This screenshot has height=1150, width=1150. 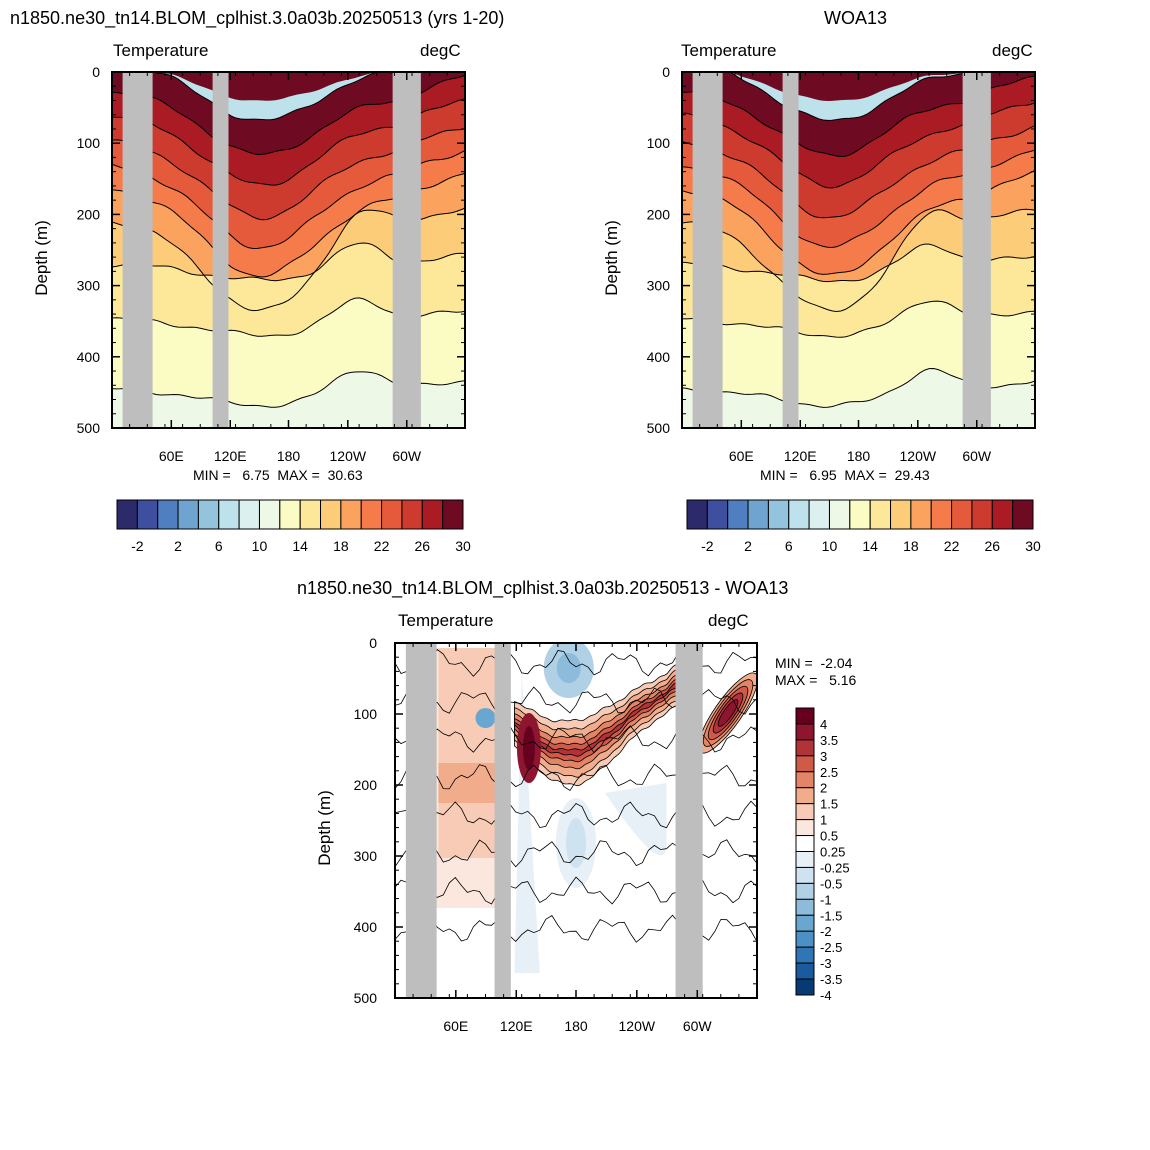 I want to click on colorbar: -2 2 6 10 14 18 22 26 30, so click(x=863, y=526).